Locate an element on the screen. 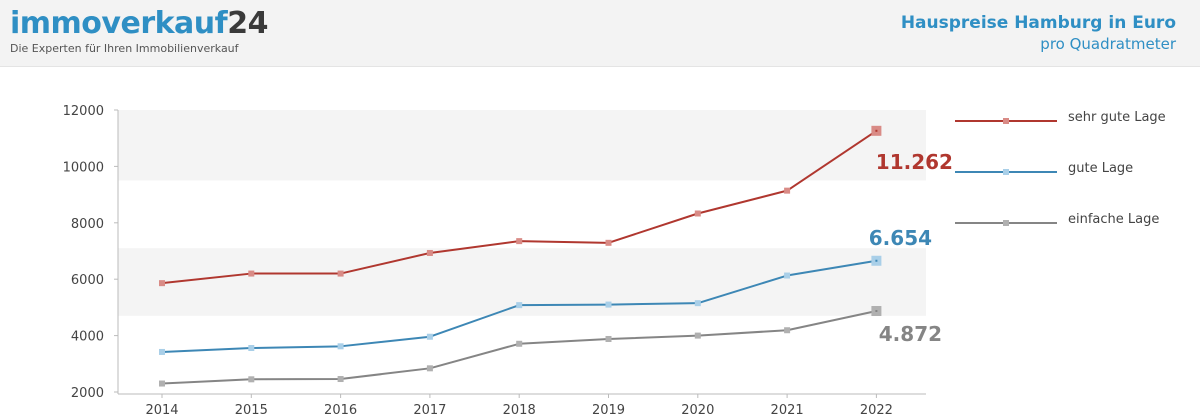 This screenshot has width=1200, height=420. chart-title: Hauspreise Hamburg in Euro is located at coordinates (1038, 23).